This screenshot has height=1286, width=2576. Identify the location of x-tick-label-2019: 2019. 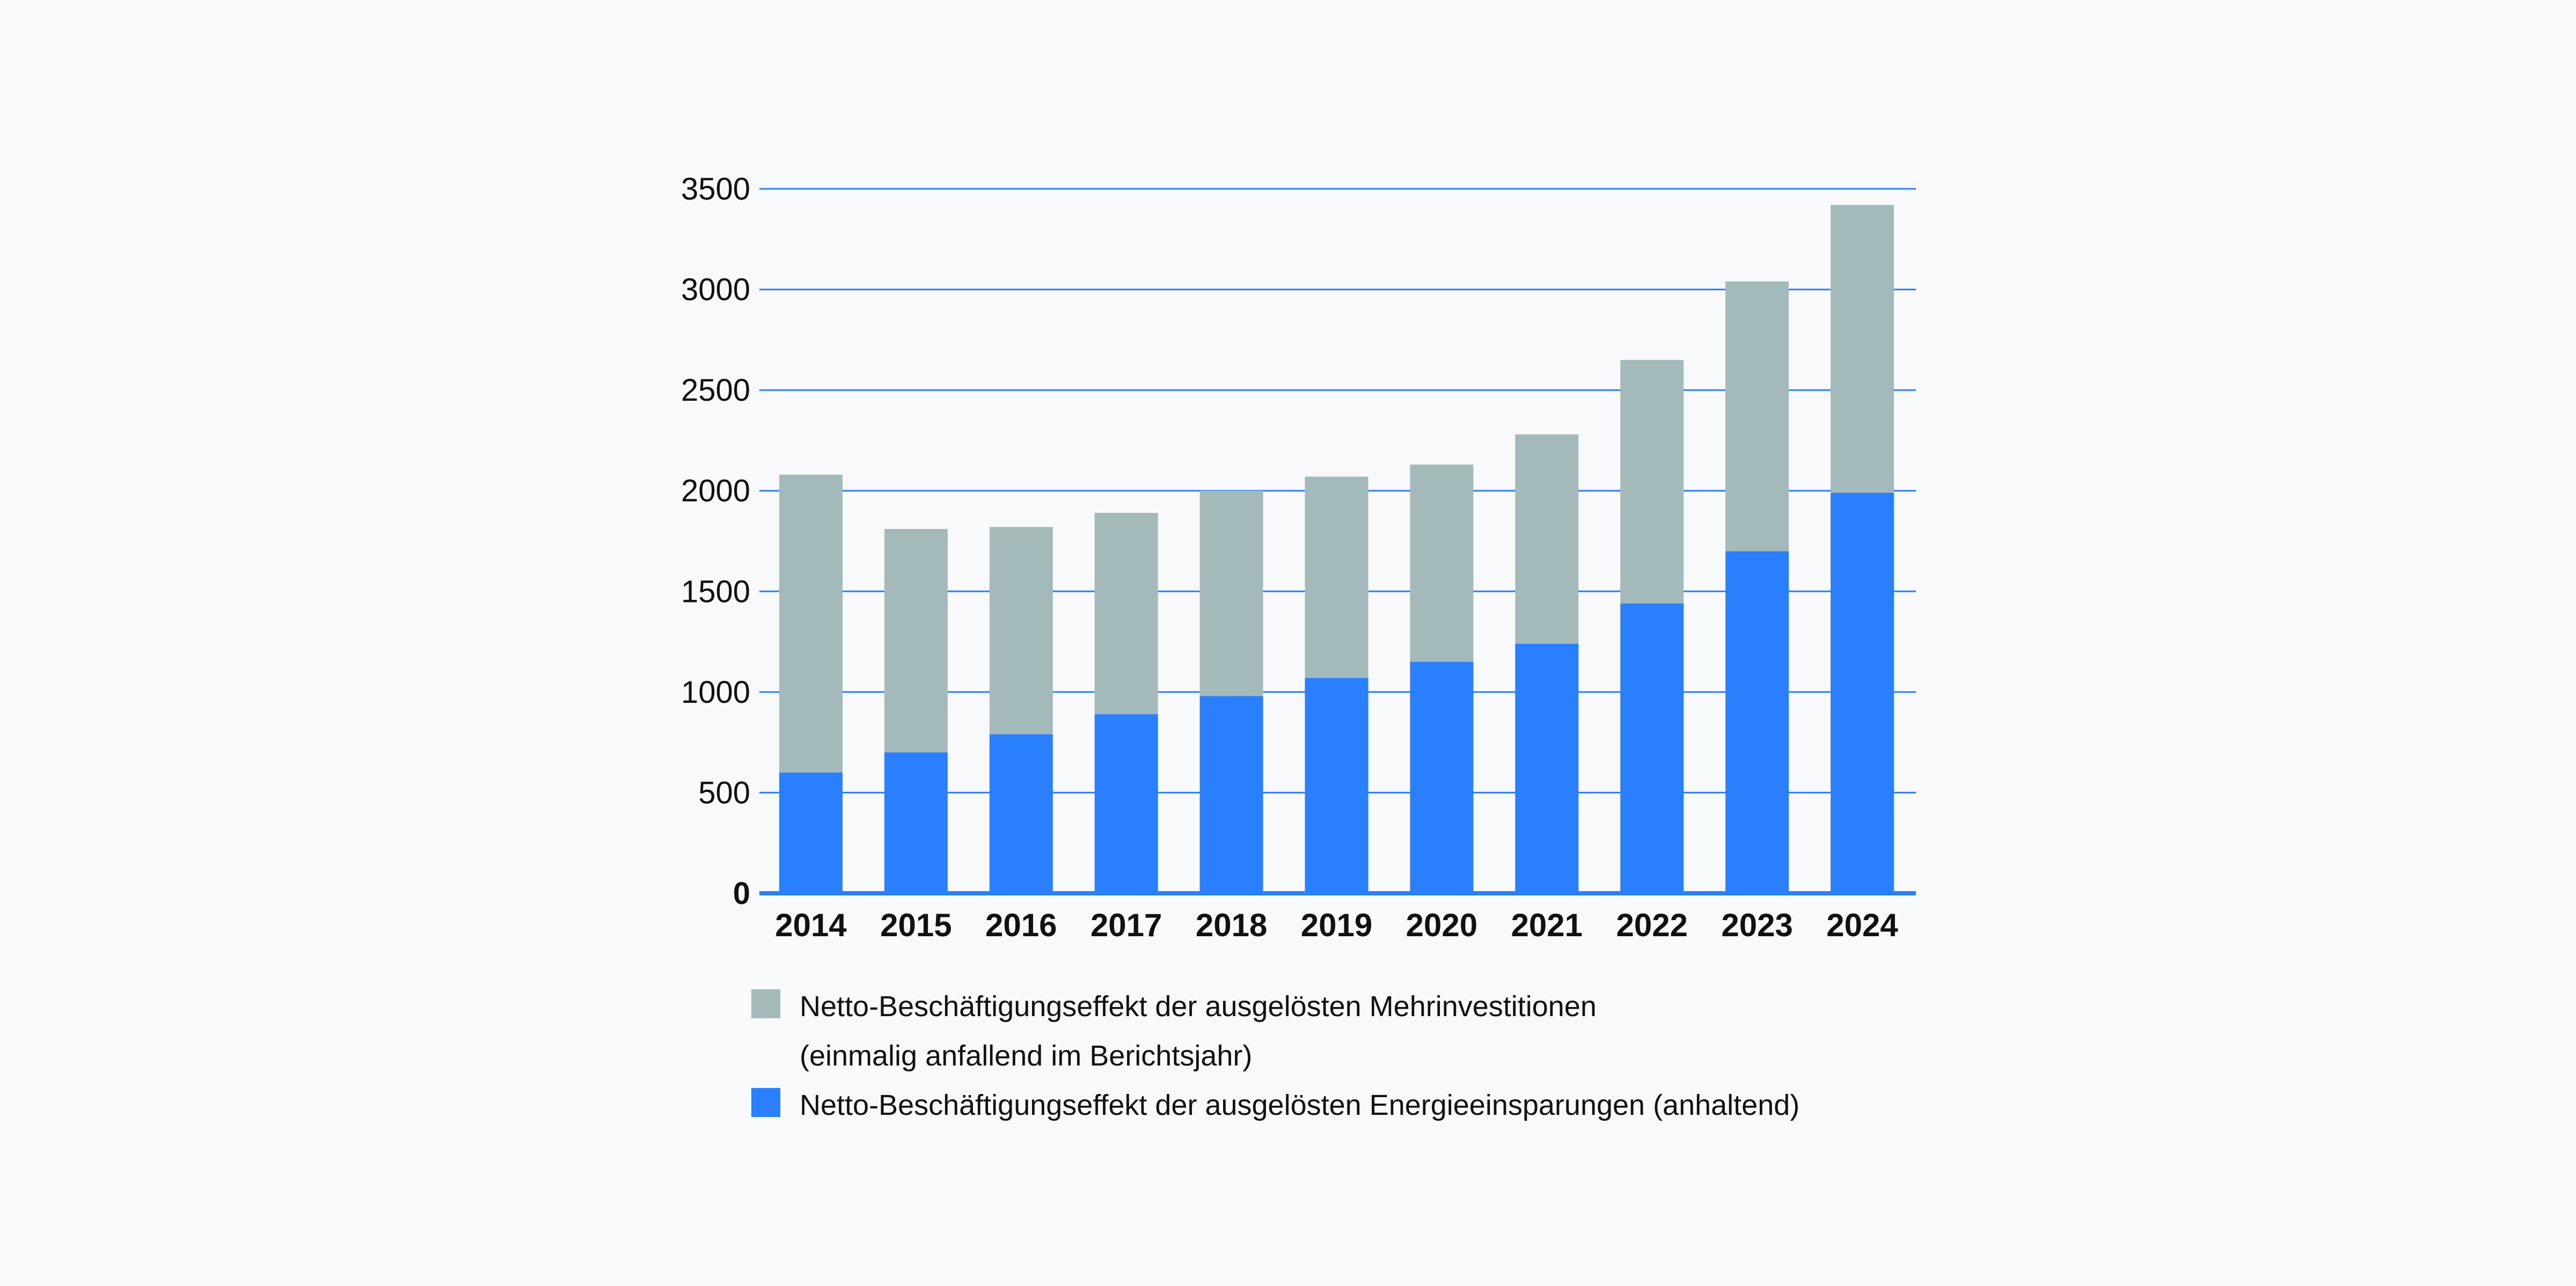
(1336, 925).